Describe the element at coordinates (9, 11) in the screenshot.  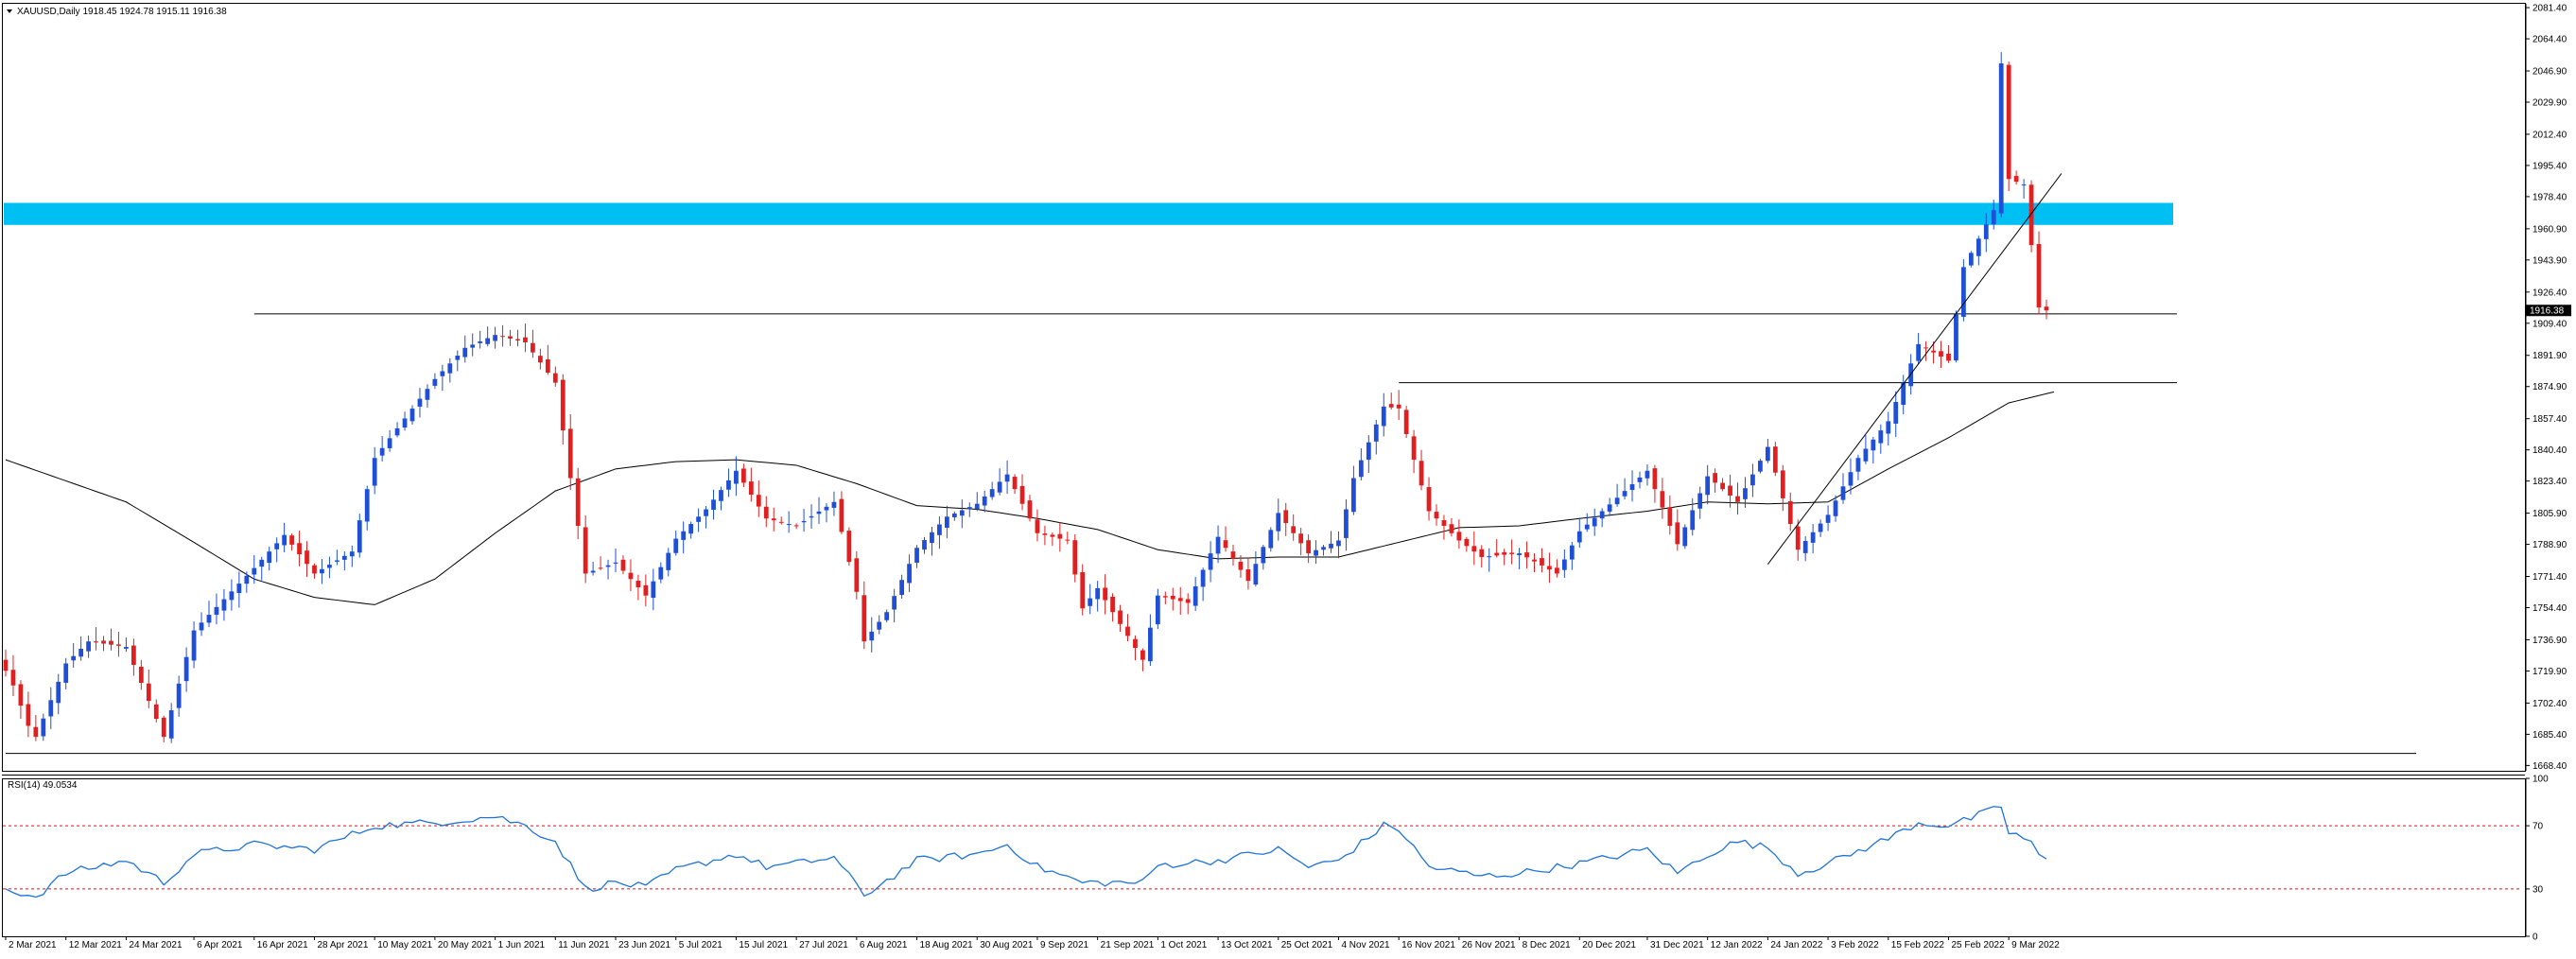
I see `collapse-arrow-icon` at that location.